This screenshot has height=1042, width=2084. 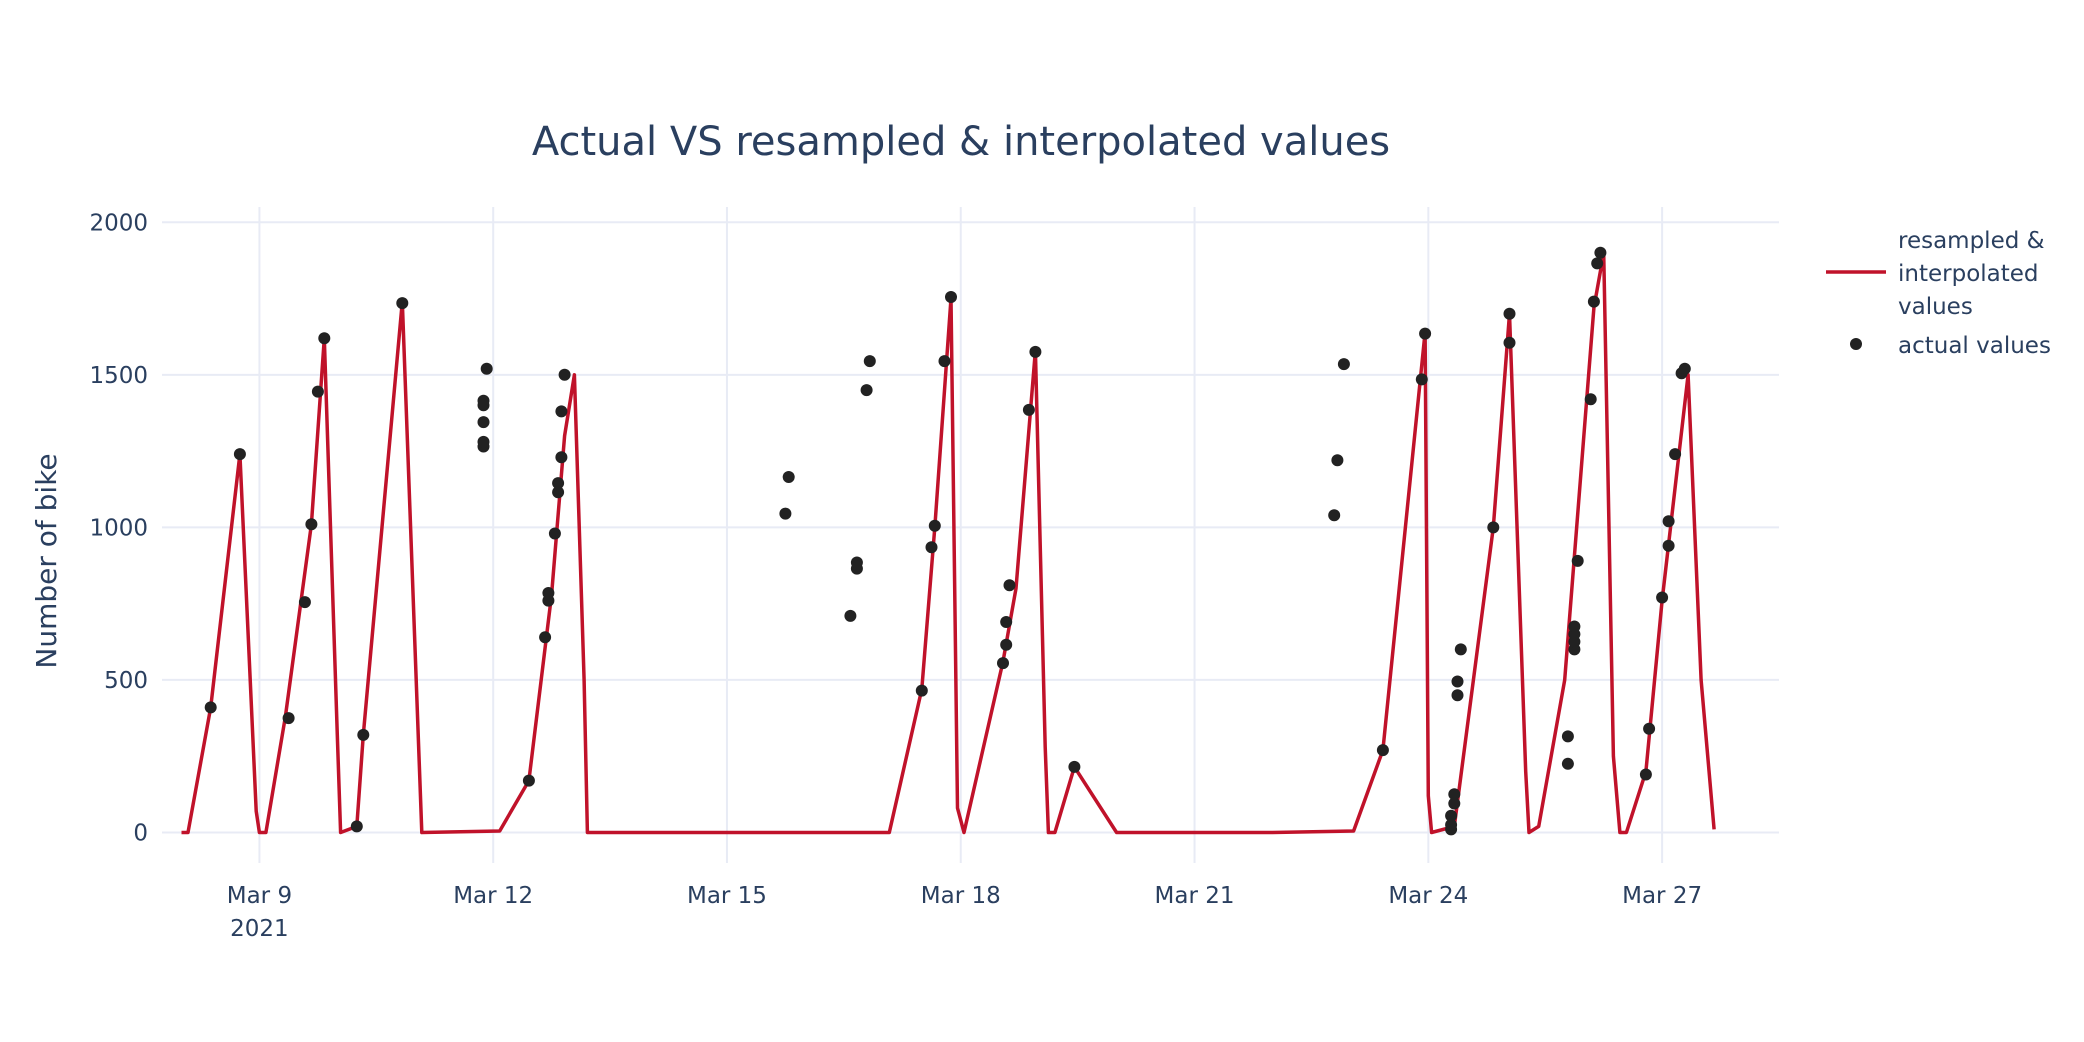 I want to click on y-tick-label: 0, so click(x=140, y=833).